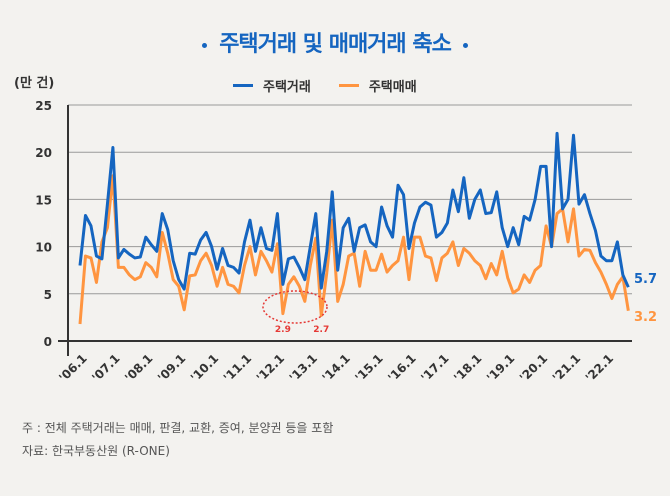 This screenshot has height=496, width=670. Describe the element at coordinates (48, 342) in the screenshot. I see `y-tick-label: 0` at that location.